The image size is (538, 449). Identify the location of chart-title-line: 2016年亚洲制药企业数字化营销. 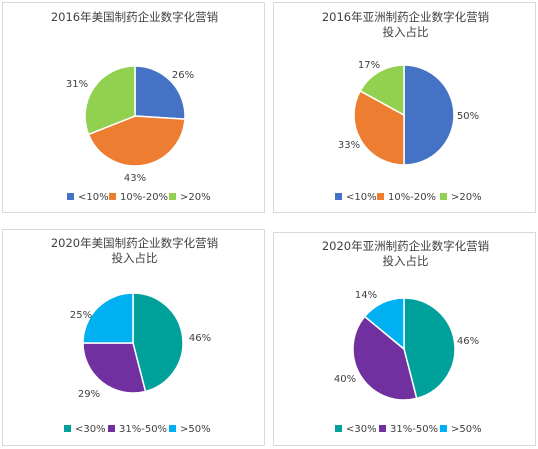
(405, 17).